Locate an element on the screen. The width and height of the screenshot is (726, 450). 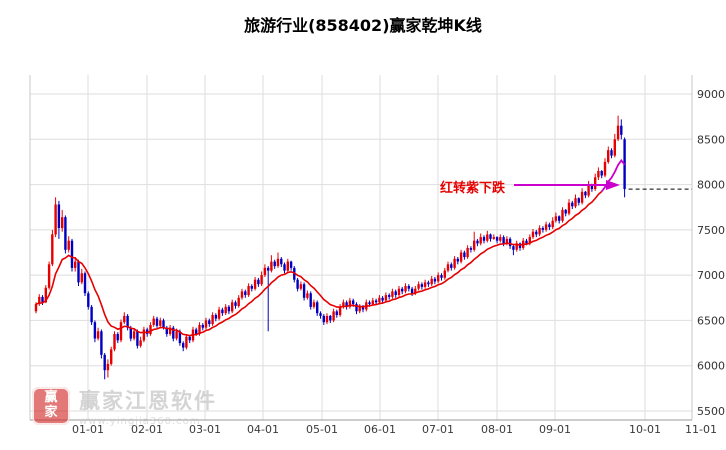
x-tick-label: 02-01 is located at coordinates (147, 429).